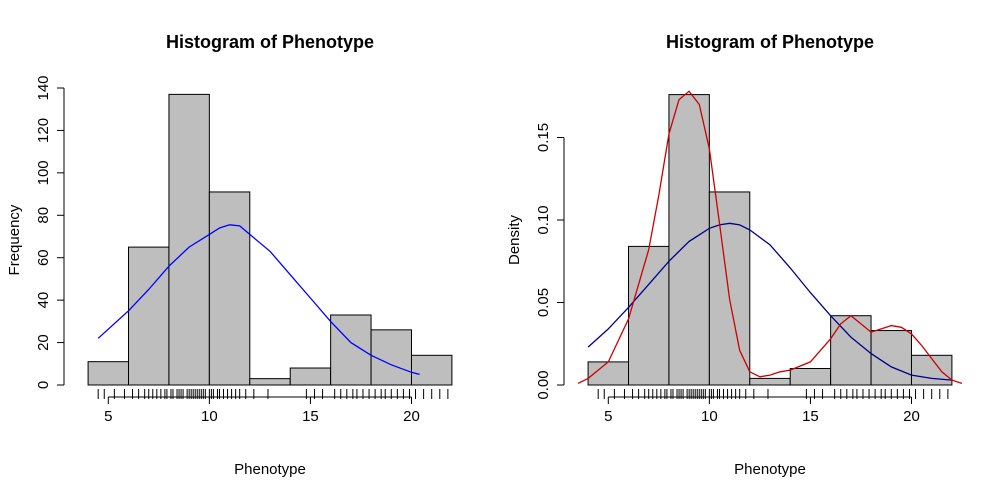 Image resolution: width=1000 pixels, height=500 pixels. What do you see at coordinates (514, 239) in the screenshot?
I see `y-axis-label: Density` at bounding box center [514, 239].